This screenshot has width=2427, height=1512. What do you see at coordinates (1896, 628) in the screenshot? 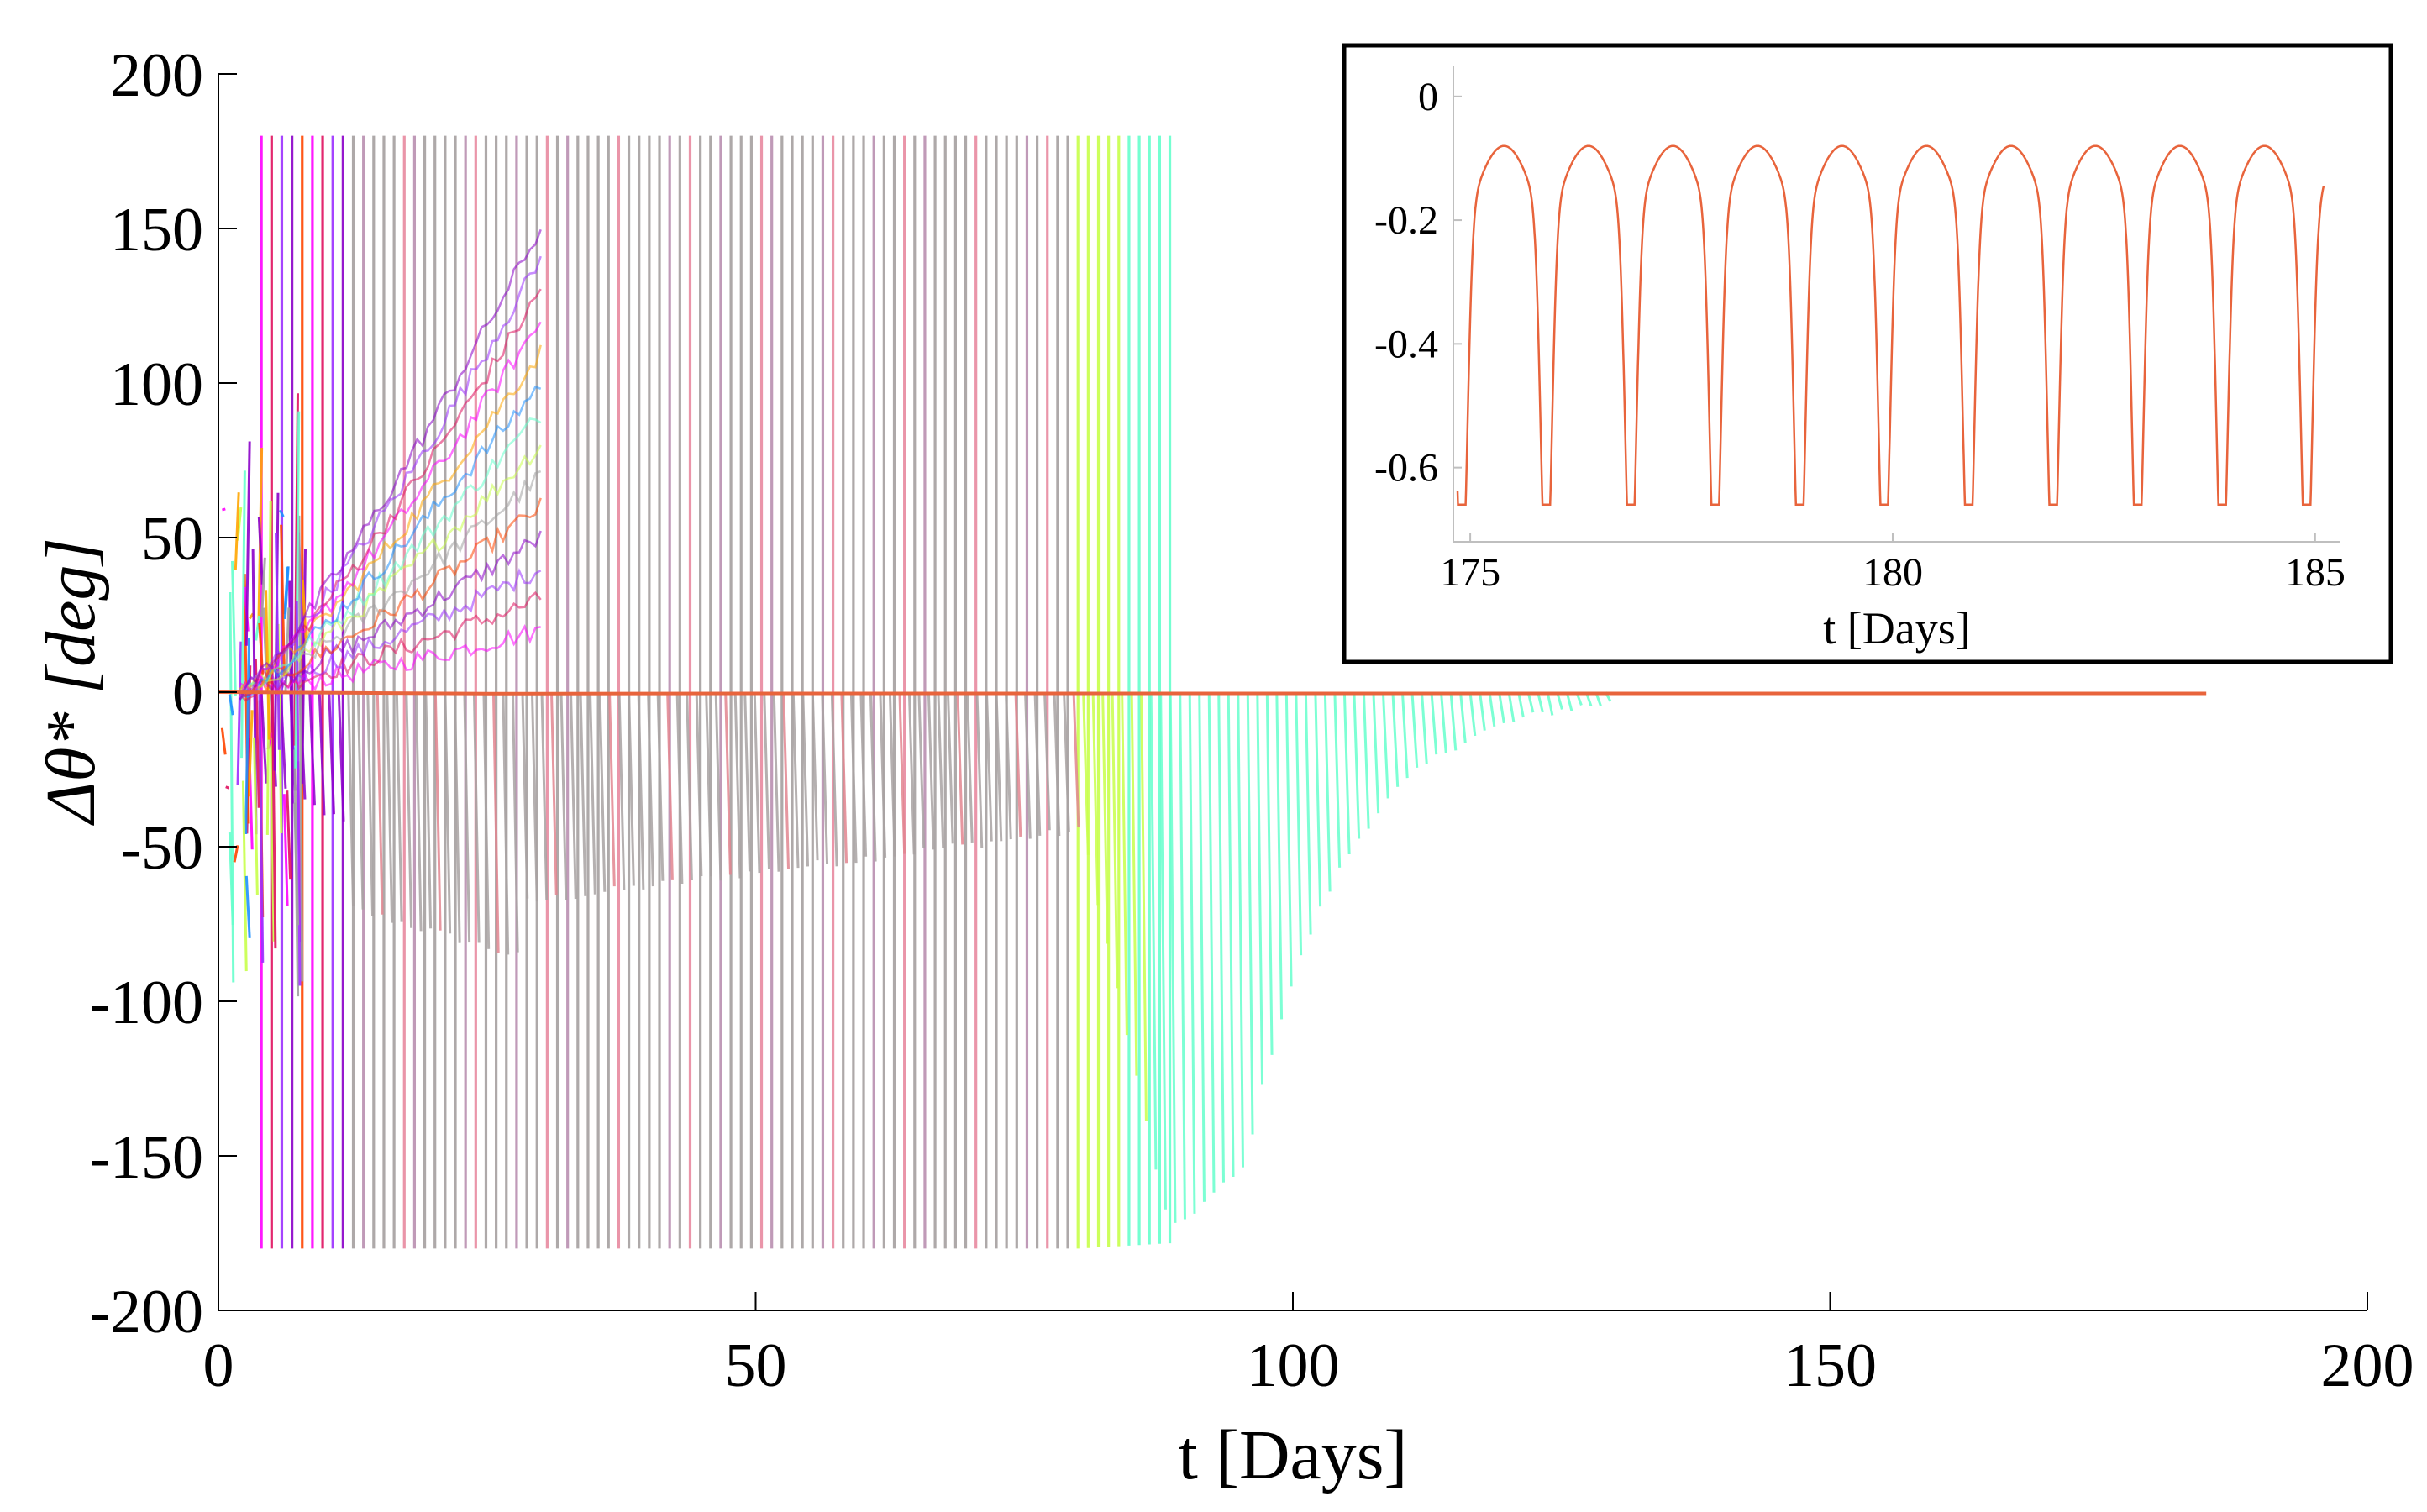
I see `inset-x-axis-label: t [Days]` at bounding box center [1896, 628].